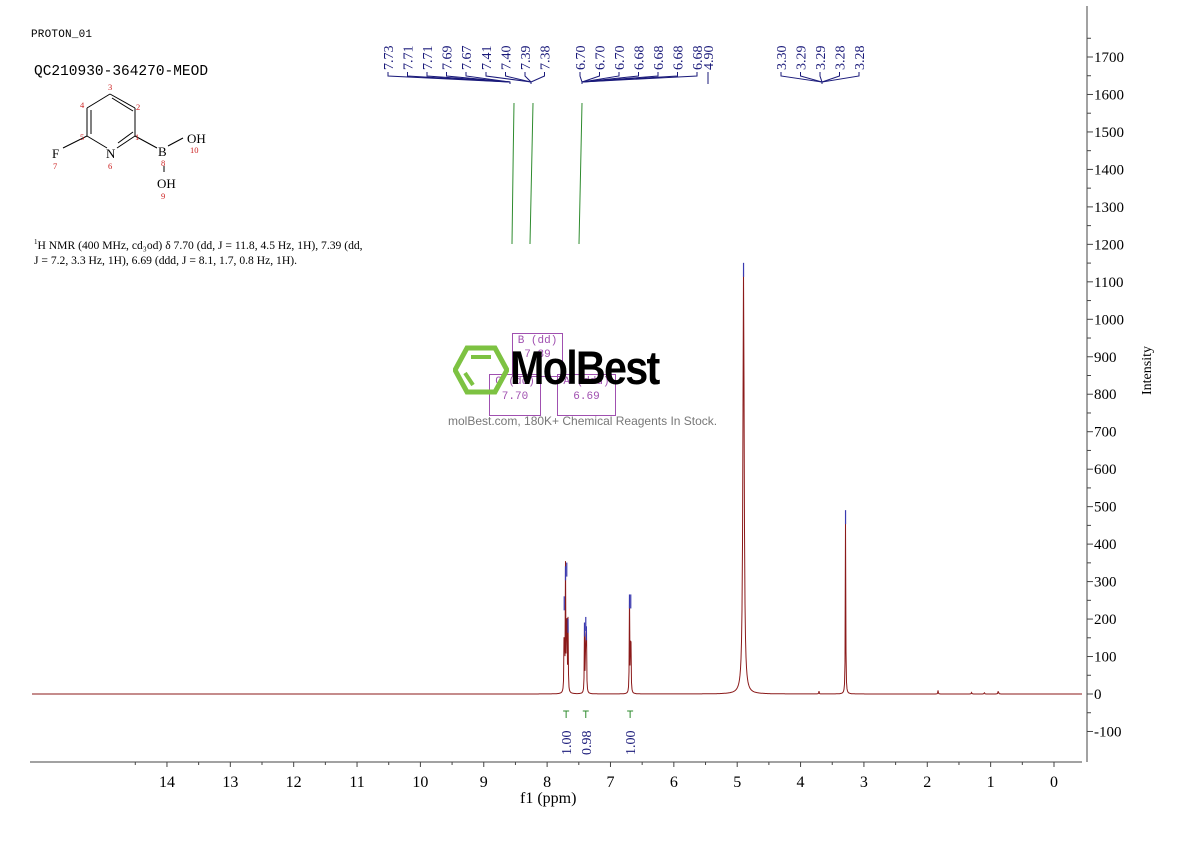  What do you see at coordinates (1109, 320) in the screenshot?
I see `svg-text: 1000` at bounding box center [1109, 320].